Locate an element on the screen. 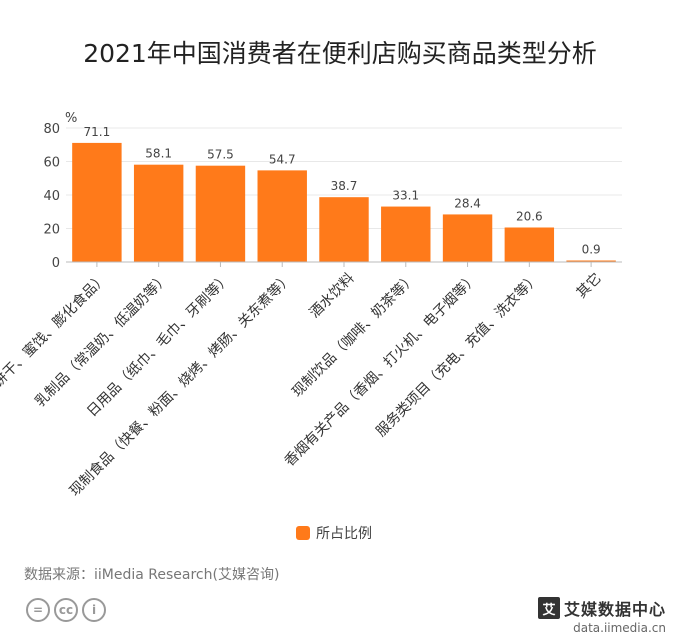 The height and width of the screenshot is (640, 680). y-axis-unit: % is located at coordinates (71, 118).